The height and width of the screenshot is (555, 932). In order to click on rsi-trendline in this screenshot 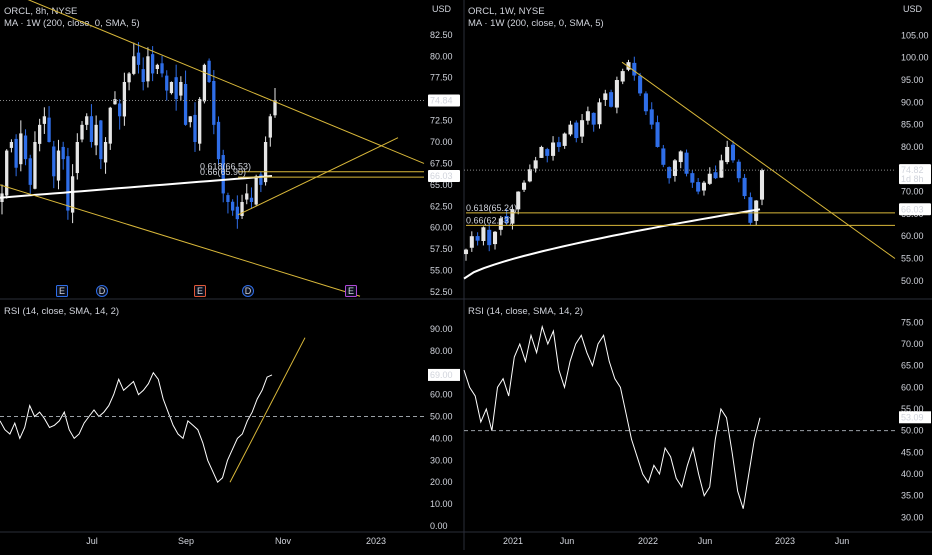, I will do `click(267, 410)`.